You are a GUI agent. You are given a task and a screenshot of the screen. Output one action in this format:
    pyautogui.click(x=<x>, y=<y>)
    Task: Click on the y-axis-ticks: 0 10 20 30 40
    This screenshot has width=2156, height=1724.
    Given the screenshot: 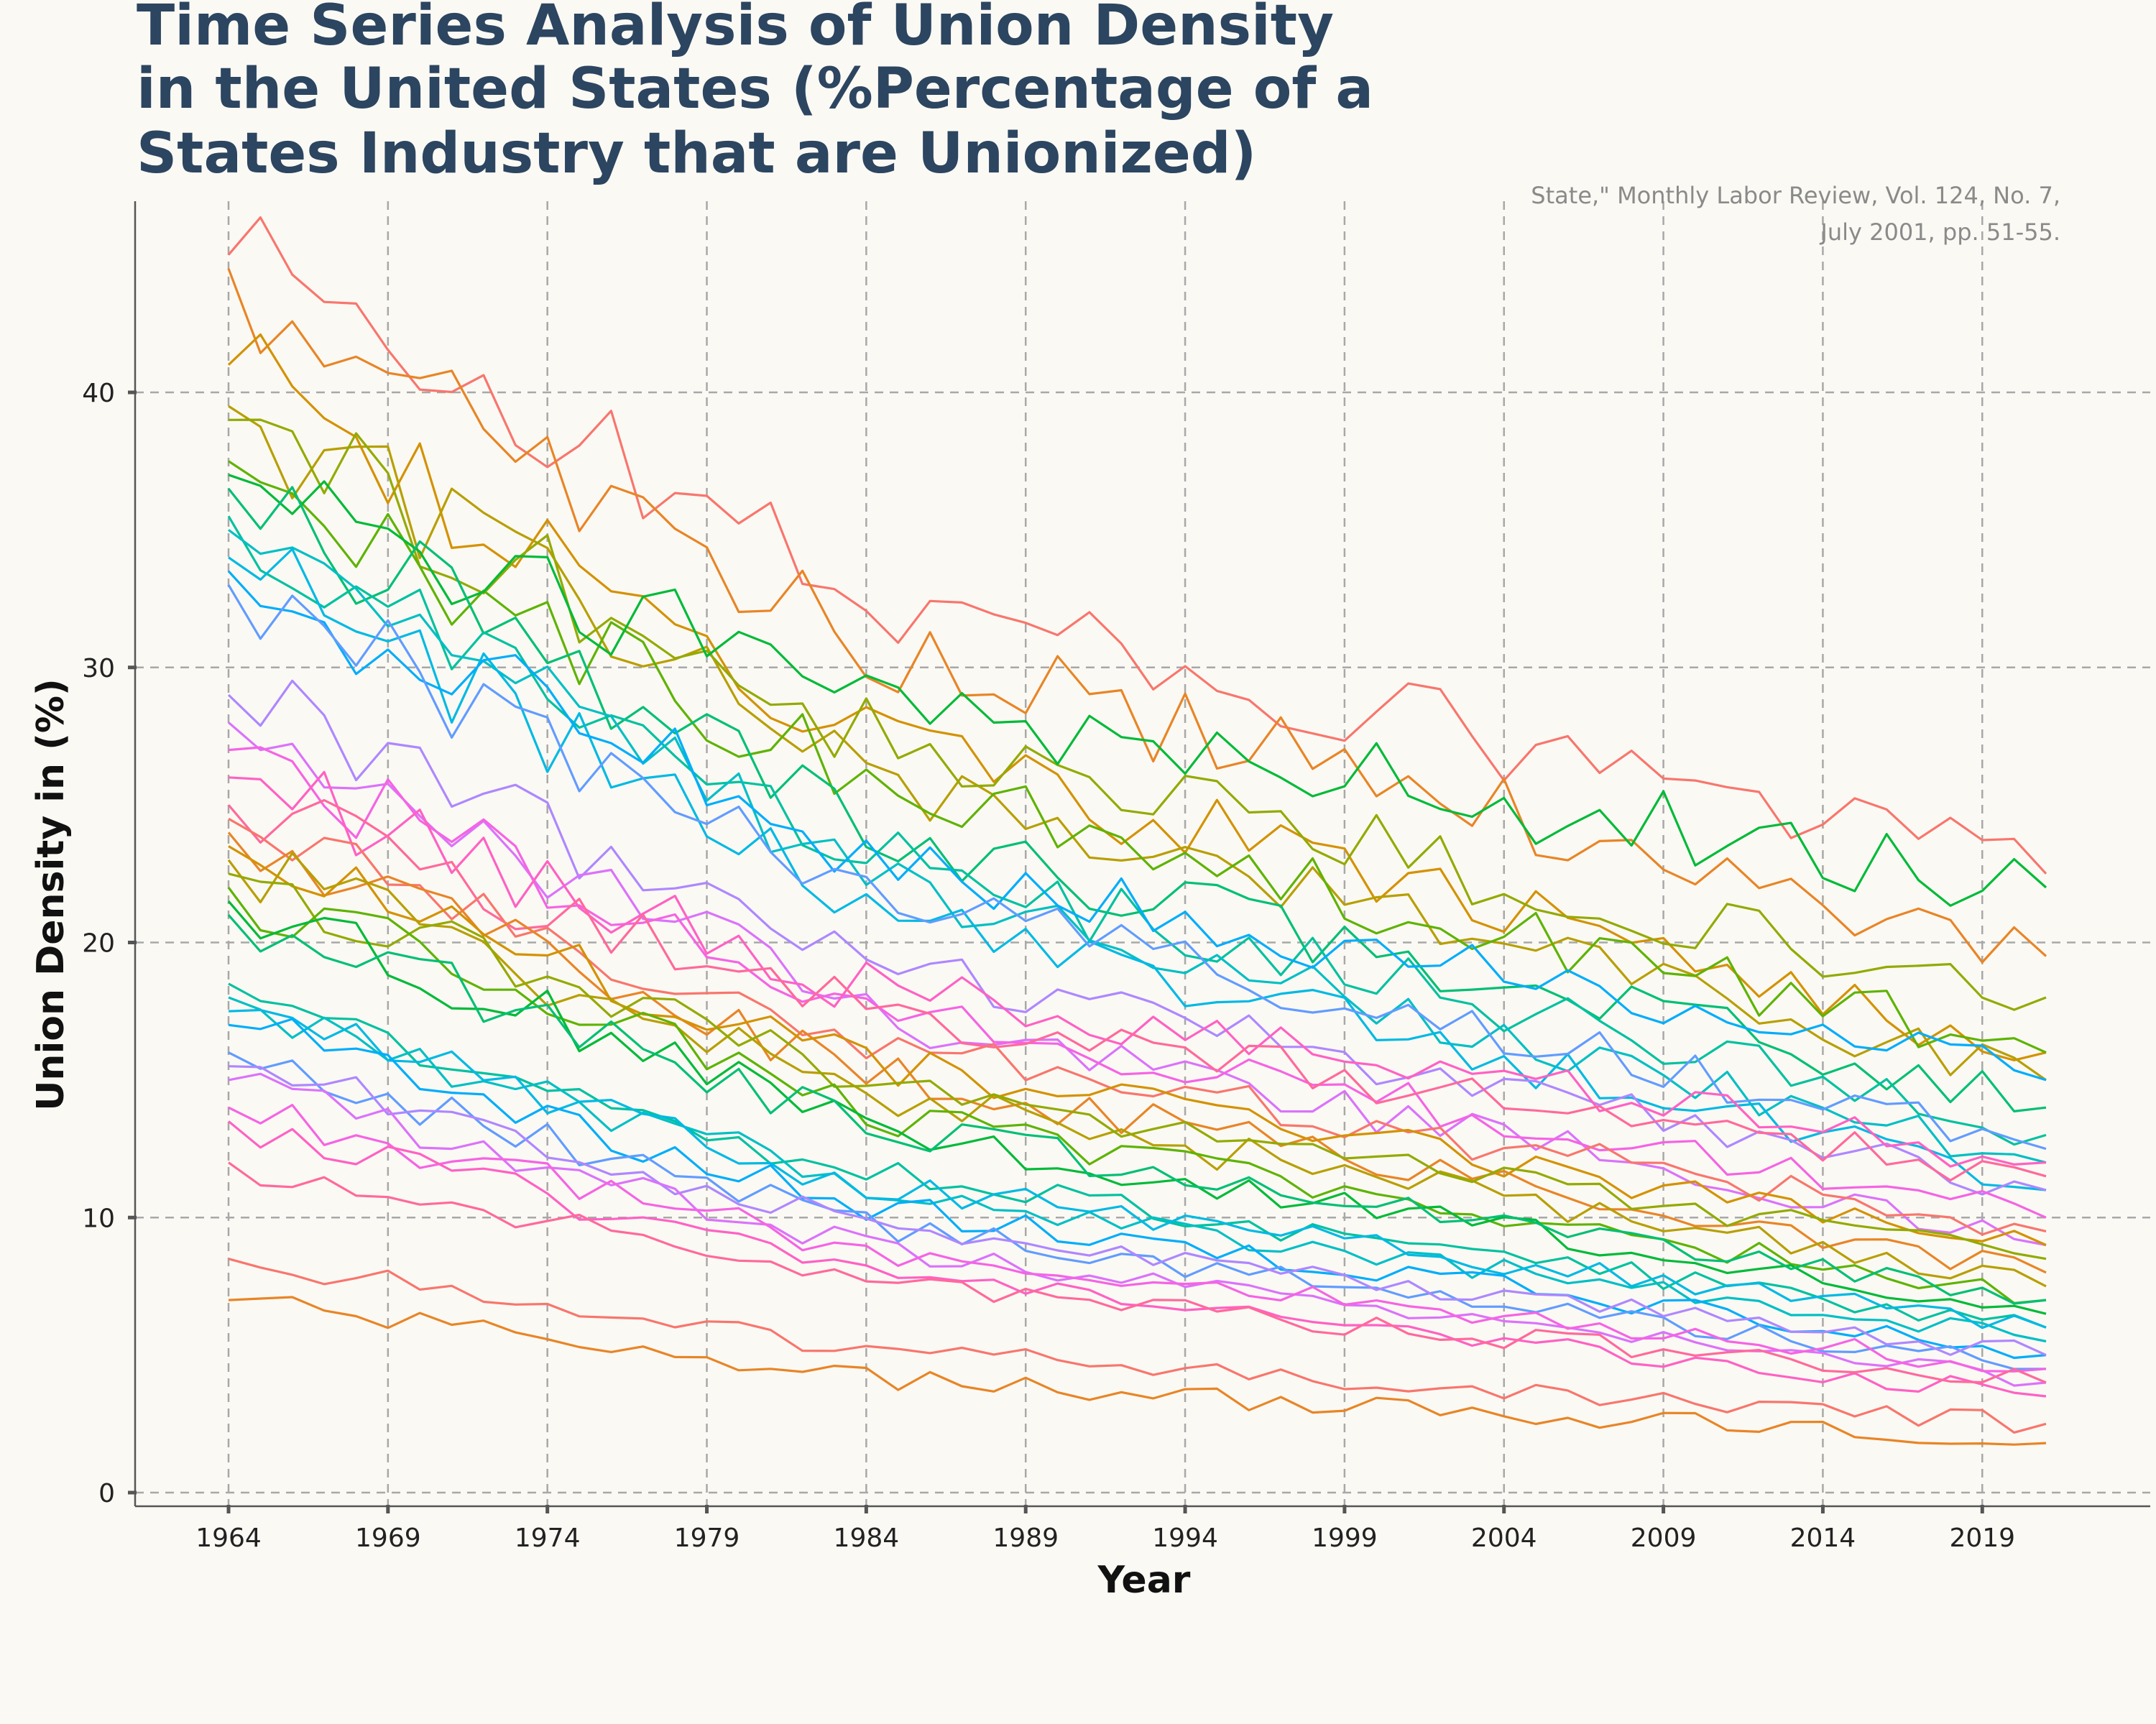 What is the action you would take?
    pyautogui.click(x=109, y=943)
    